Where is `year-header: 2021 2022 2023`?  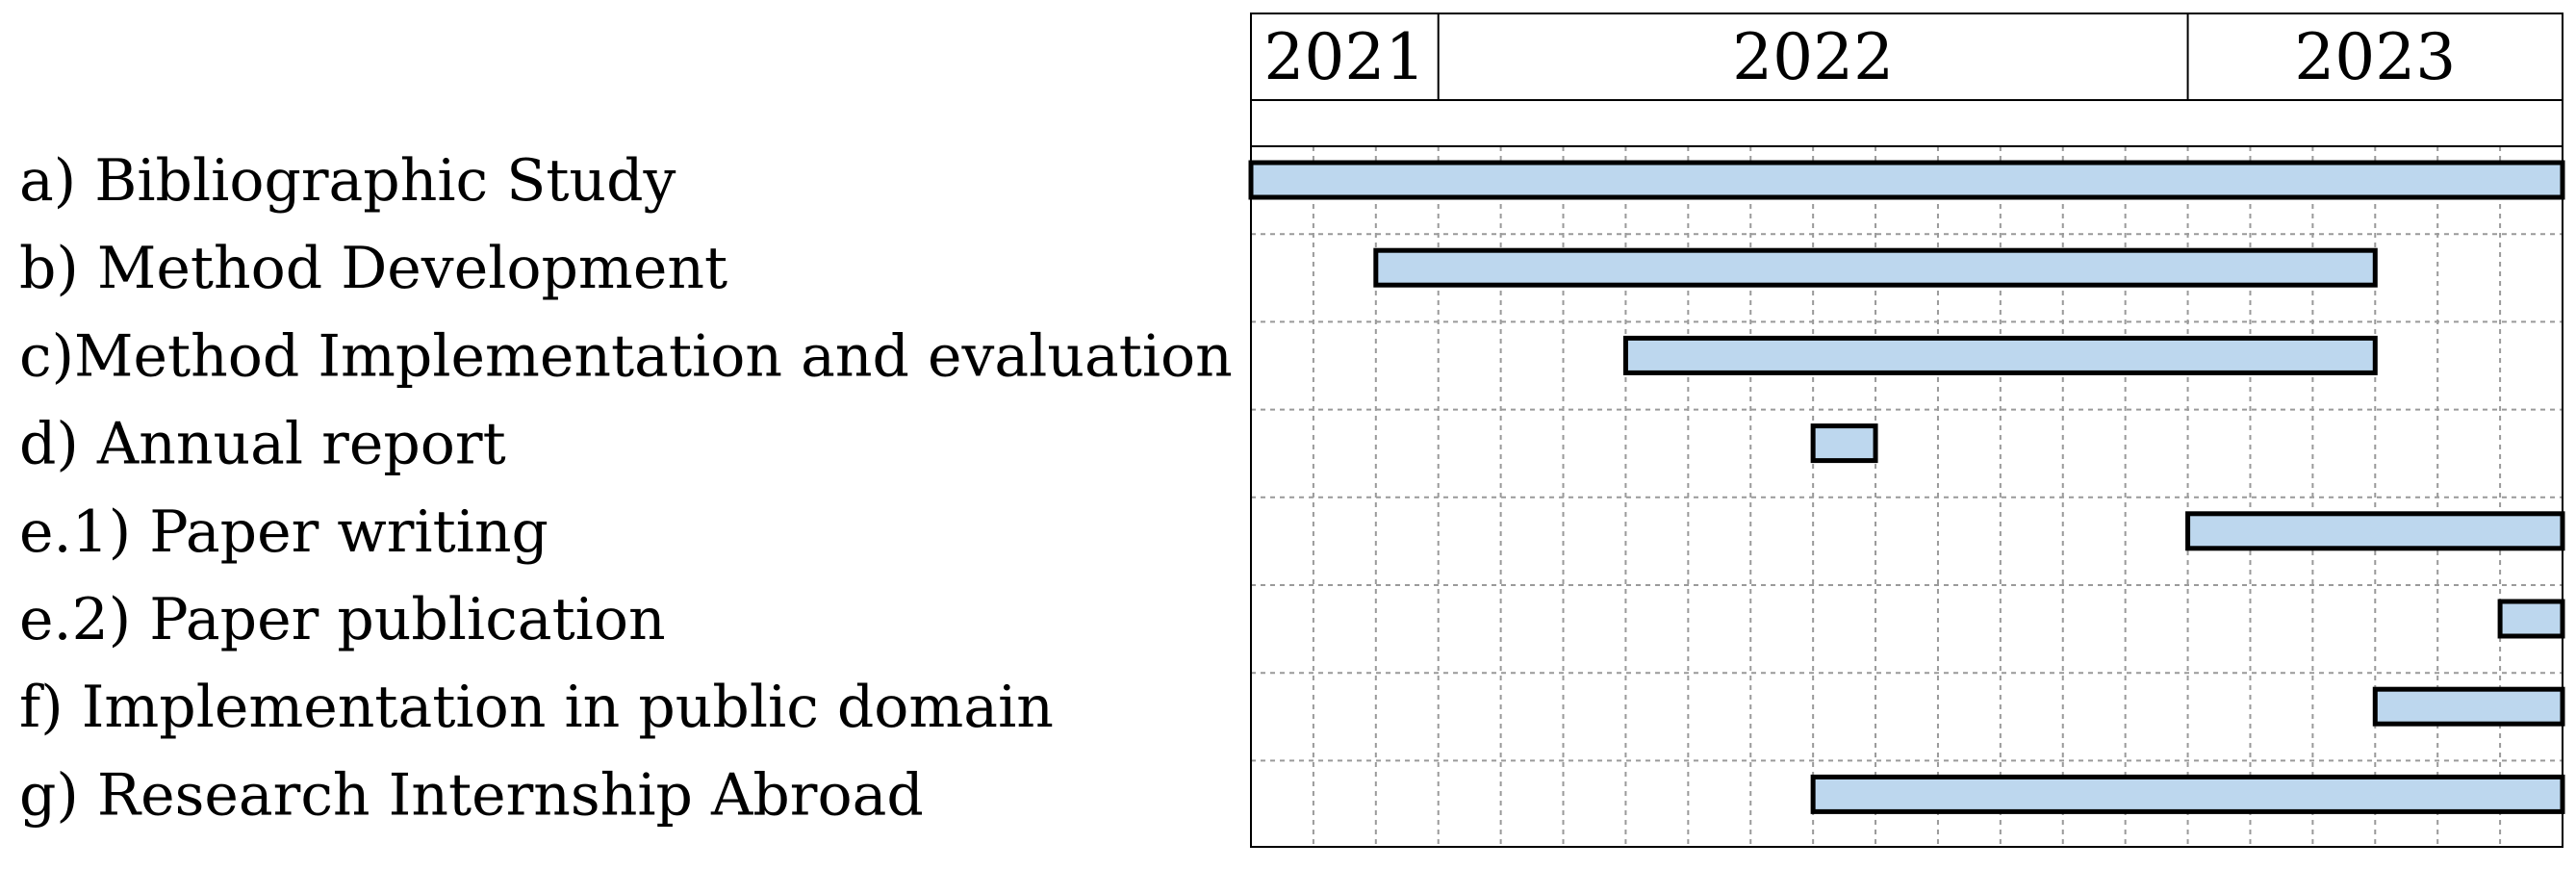
year-header: 2021 2022 2023 is located at coordinates (1859, 56).